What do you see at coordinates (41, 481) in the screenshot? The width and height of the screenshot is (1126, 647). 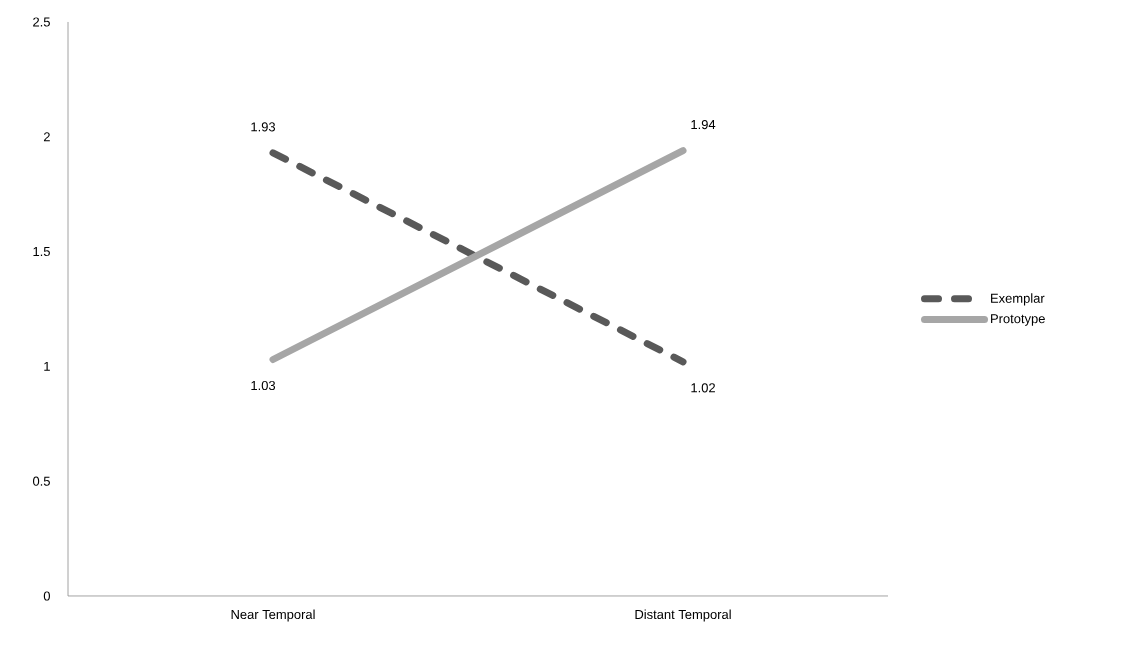 I see `y-tick-label: 0.5` at bounding box center [41, 481].